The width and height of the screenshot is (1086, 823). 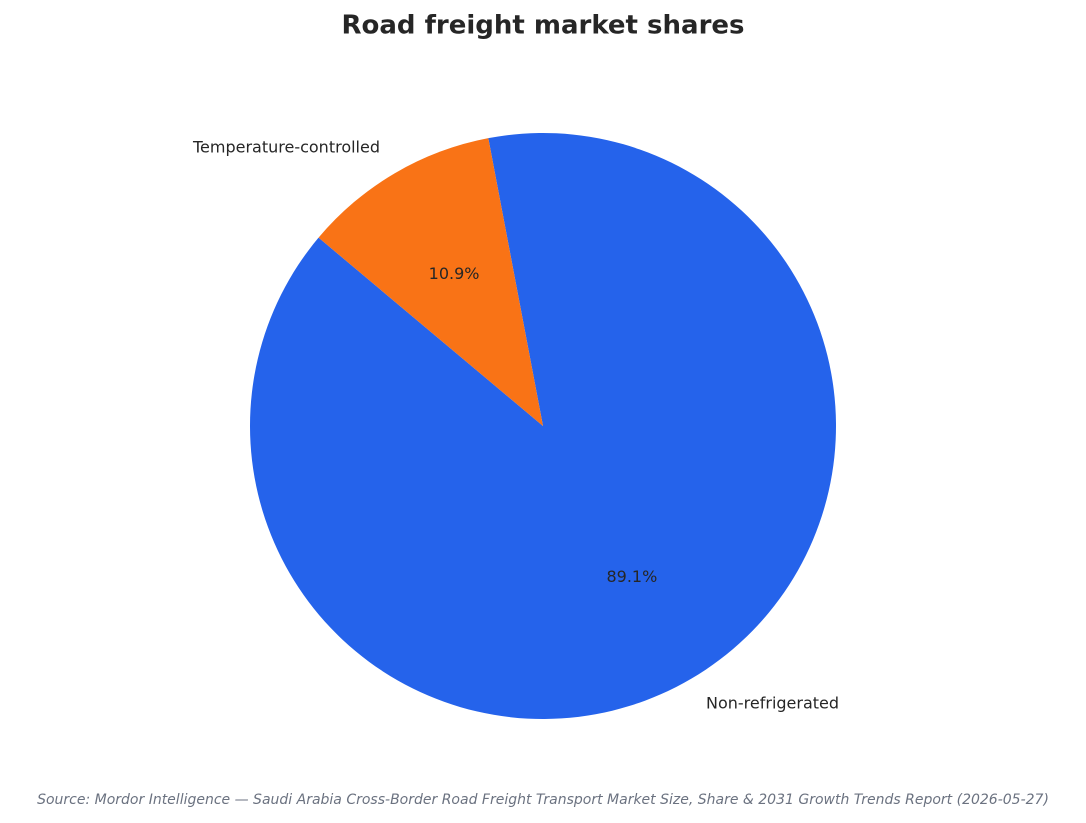 What do you see at coordinates (454, 273) in the screenshot?
I see `value-label: 10.9%` at bounding box center [454, 273].